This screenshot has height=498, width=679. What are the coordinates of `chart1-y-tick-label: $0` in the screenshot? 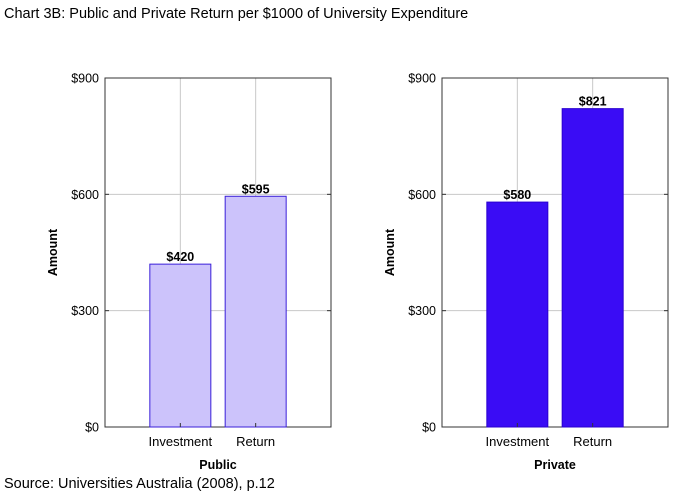 It's located at (92, 428).